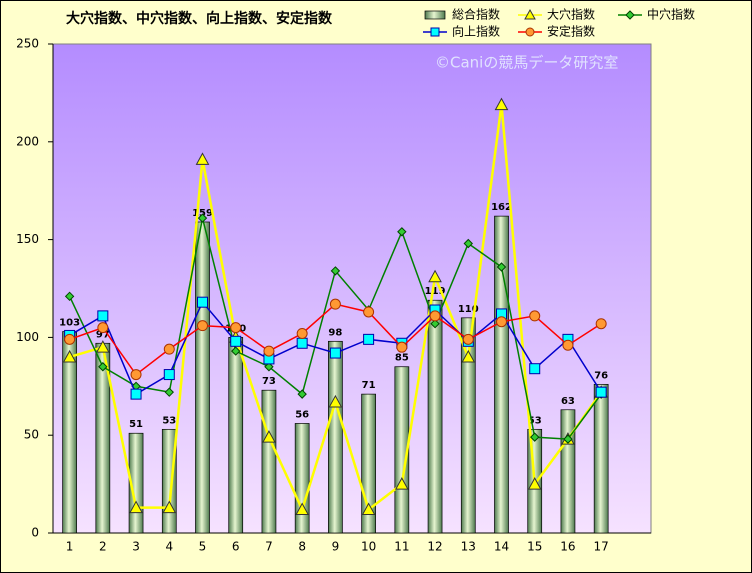  Describe the element at coordinates (468, 309) in the screenshot. I see `data-label: 110` at that location.